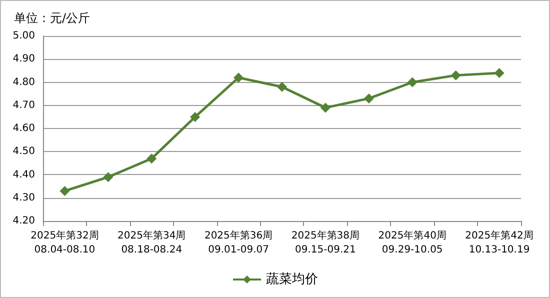  Describe the element at coordinates (23, 105) in the screenshot. I see `y-tick-label: 4.70` at that location.